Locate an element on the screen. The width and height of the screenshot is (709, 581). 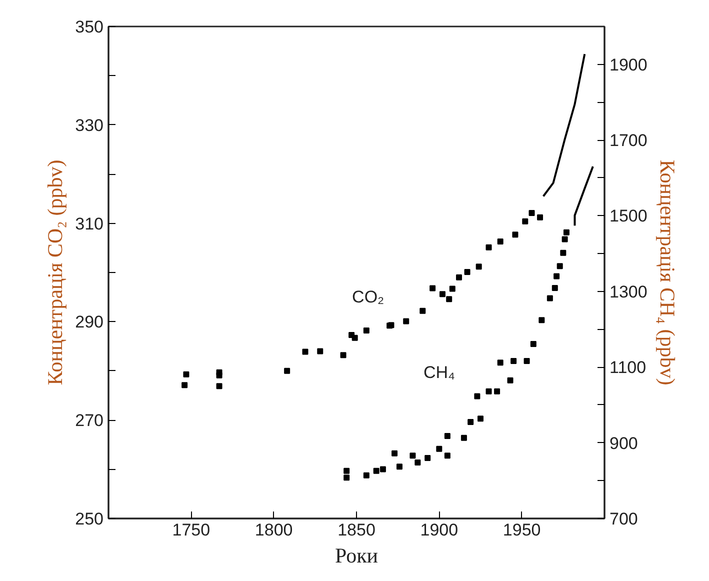
y-axis-title: Концентрація CO₂ (ppbv) is located at coordinates (55, 273).